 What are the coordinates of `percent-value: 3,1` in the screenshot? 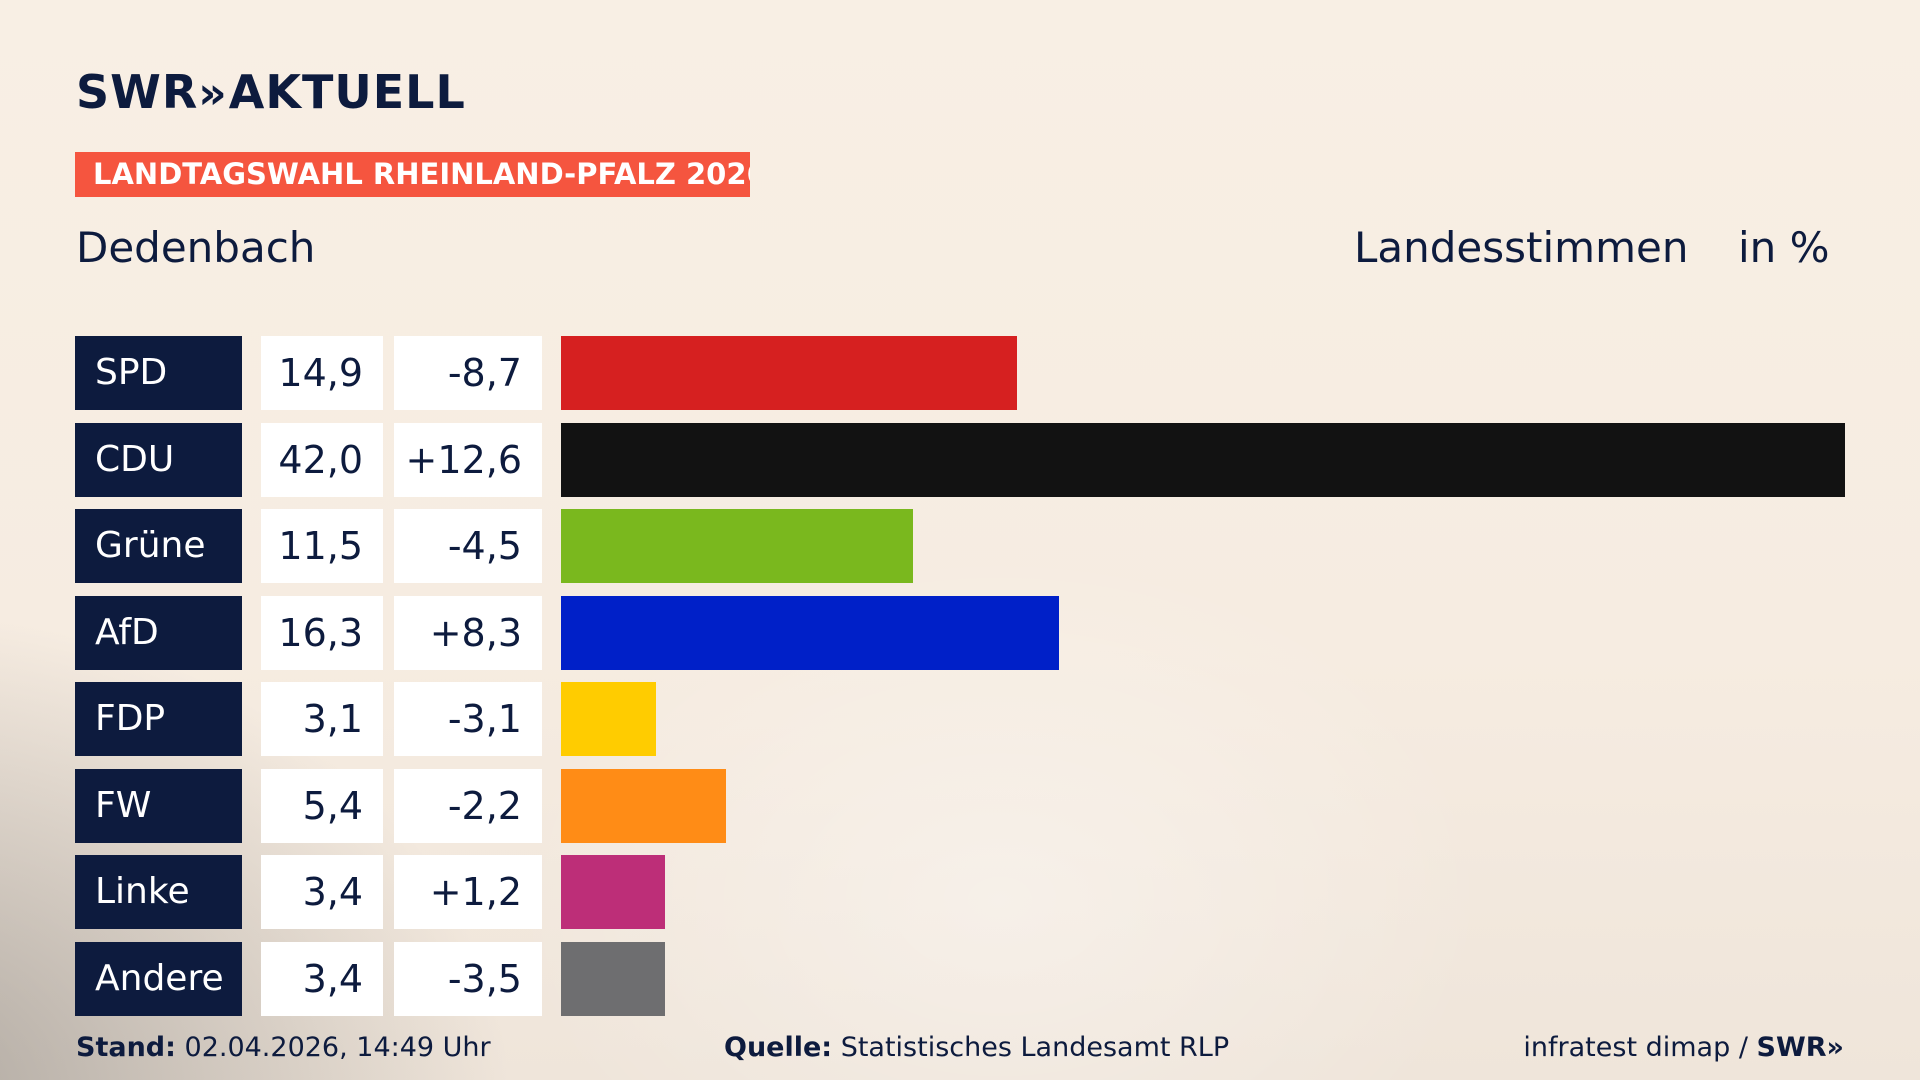 It's located at (322, 719).